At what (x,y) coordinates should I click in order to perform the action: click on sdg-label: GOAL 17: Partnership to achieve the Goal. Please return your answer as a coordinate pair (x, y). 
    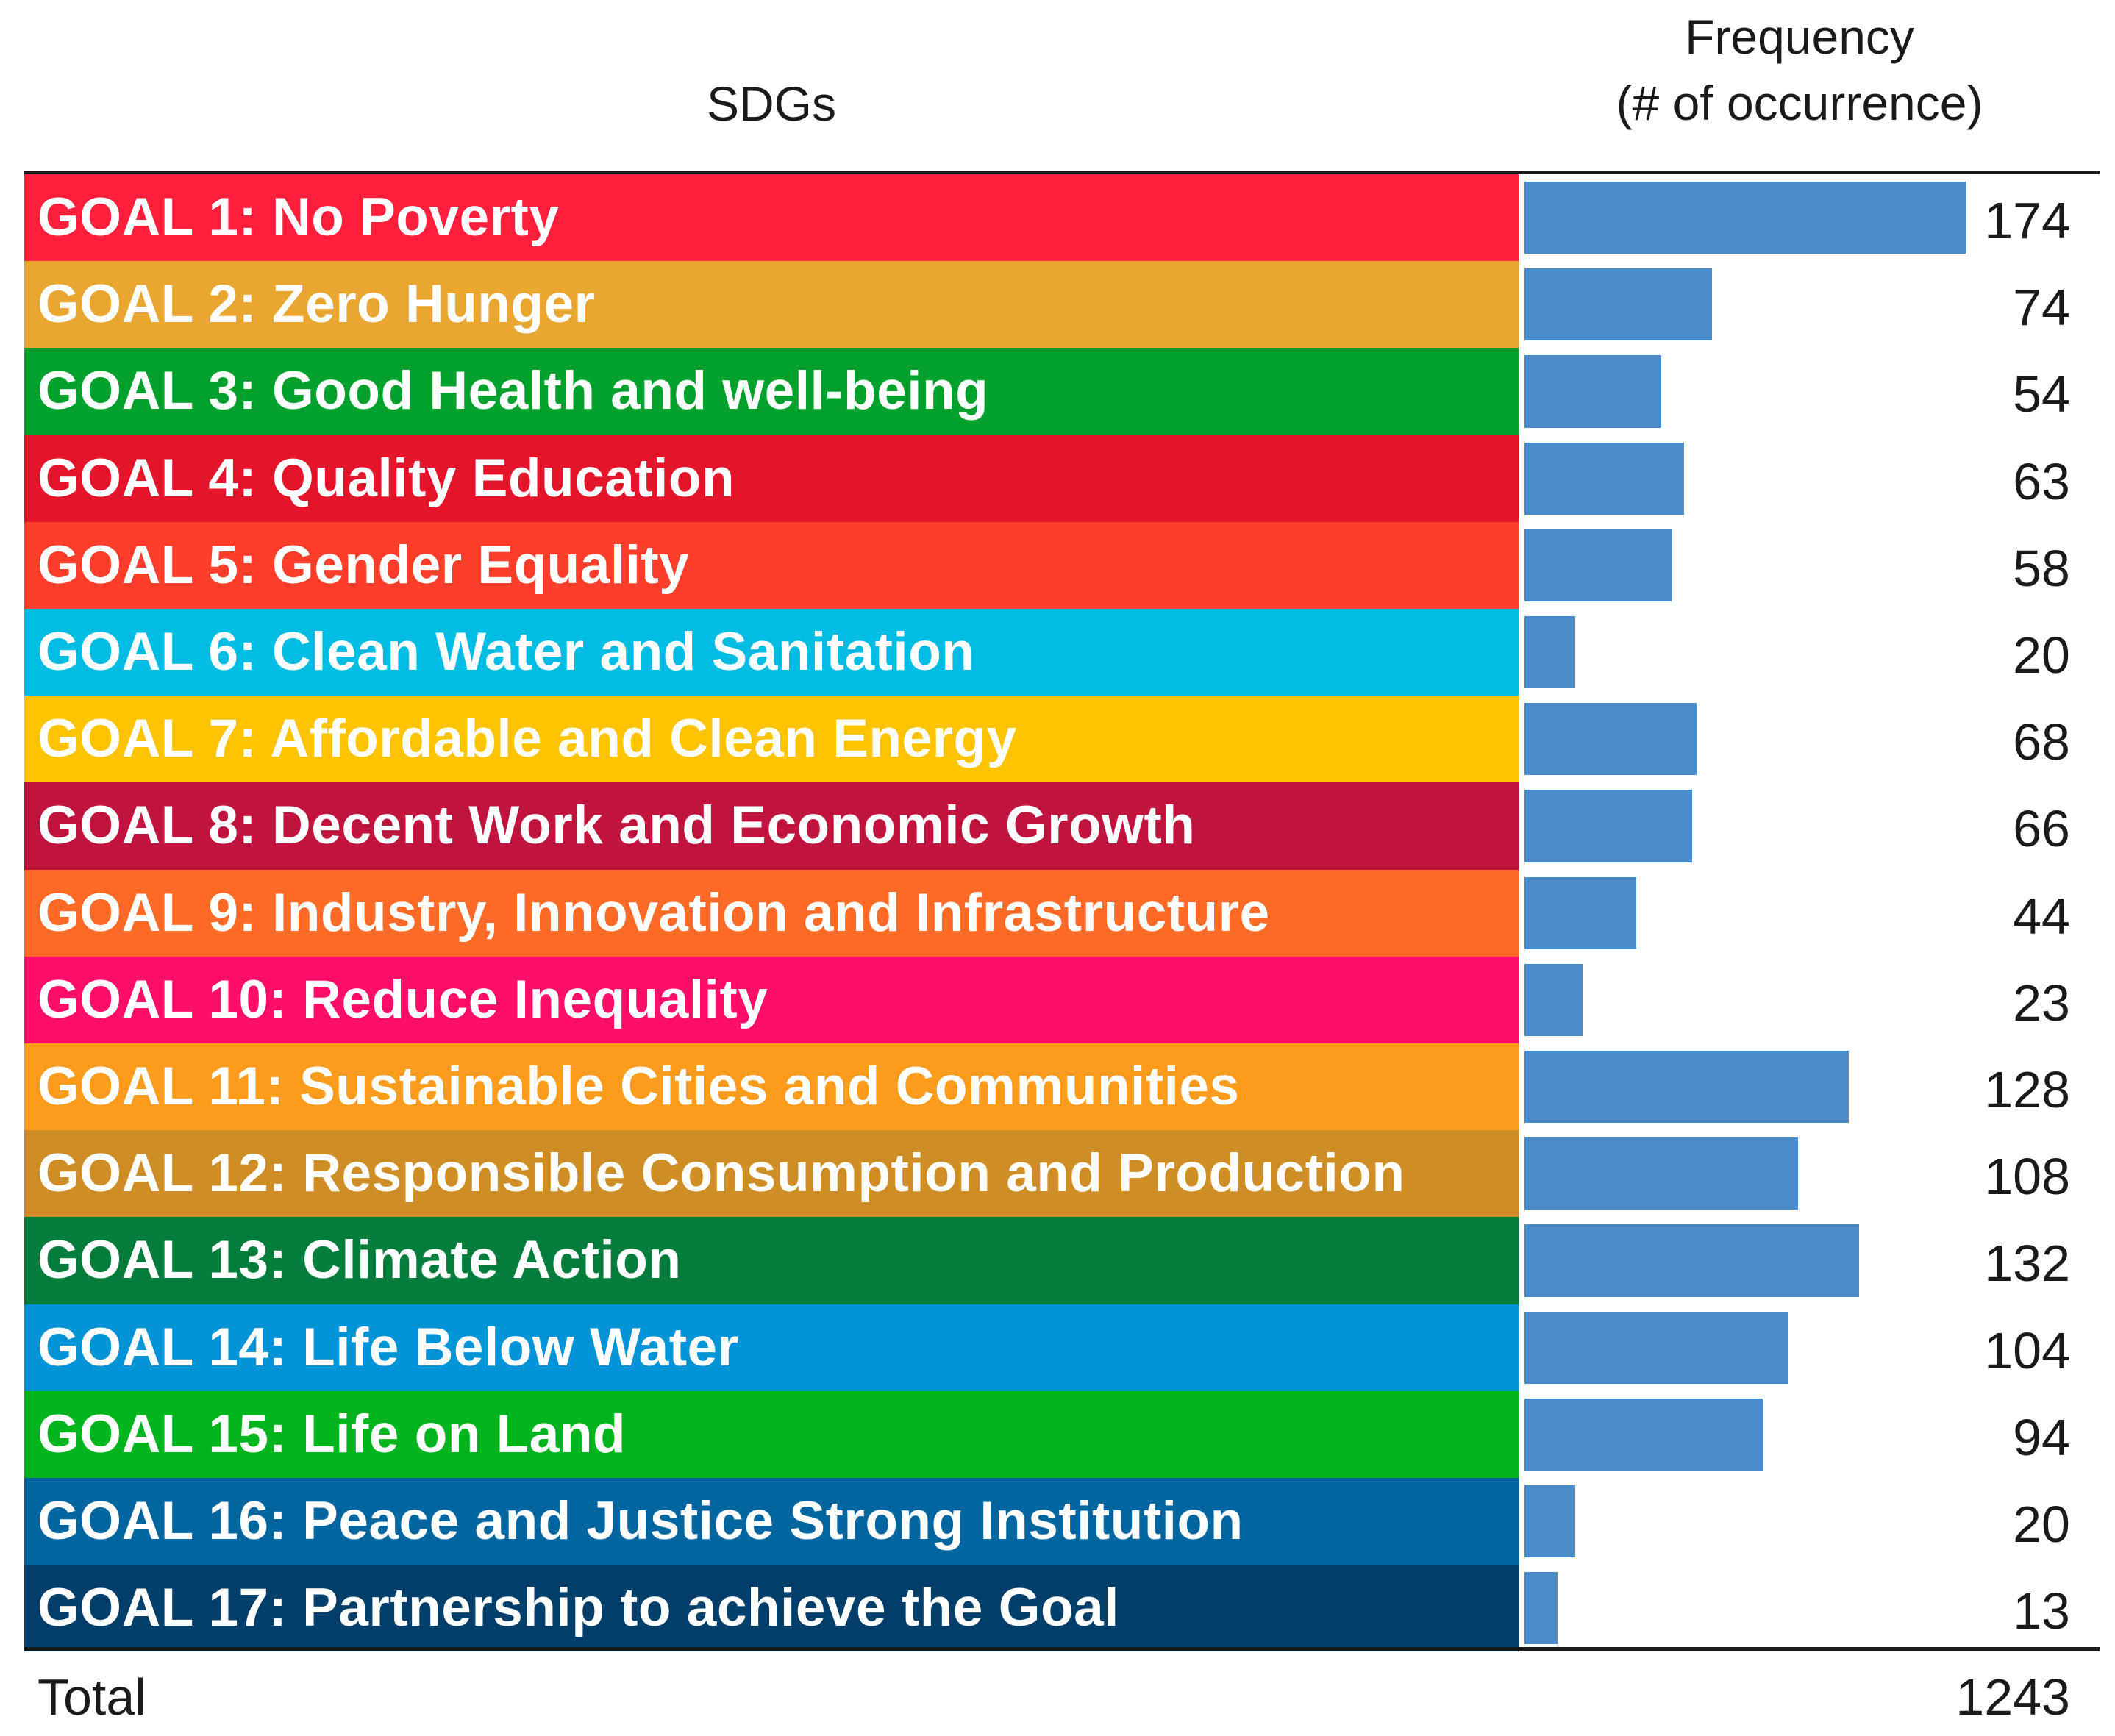
    Looking at the image, I should click on (578, 1608).